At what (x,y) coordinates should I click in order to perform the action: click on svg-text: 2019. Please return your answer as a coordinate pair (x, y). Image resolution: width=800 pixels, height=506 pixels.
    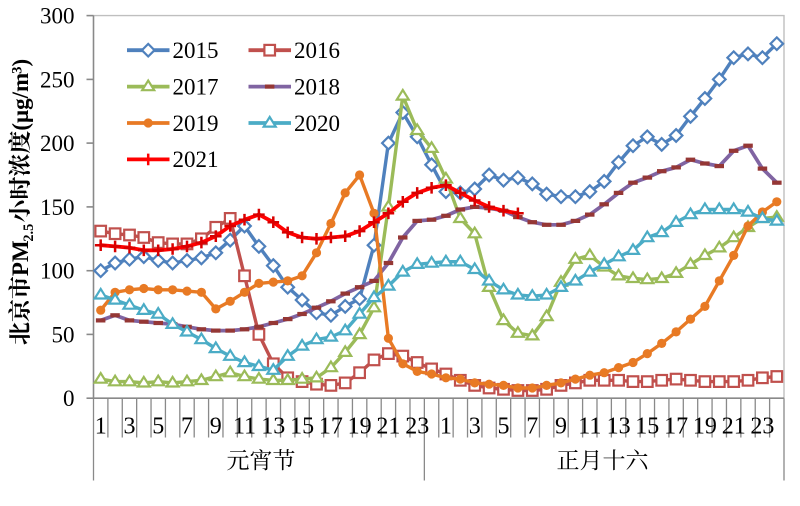
    Looking at the image, I should click on (196, 123).